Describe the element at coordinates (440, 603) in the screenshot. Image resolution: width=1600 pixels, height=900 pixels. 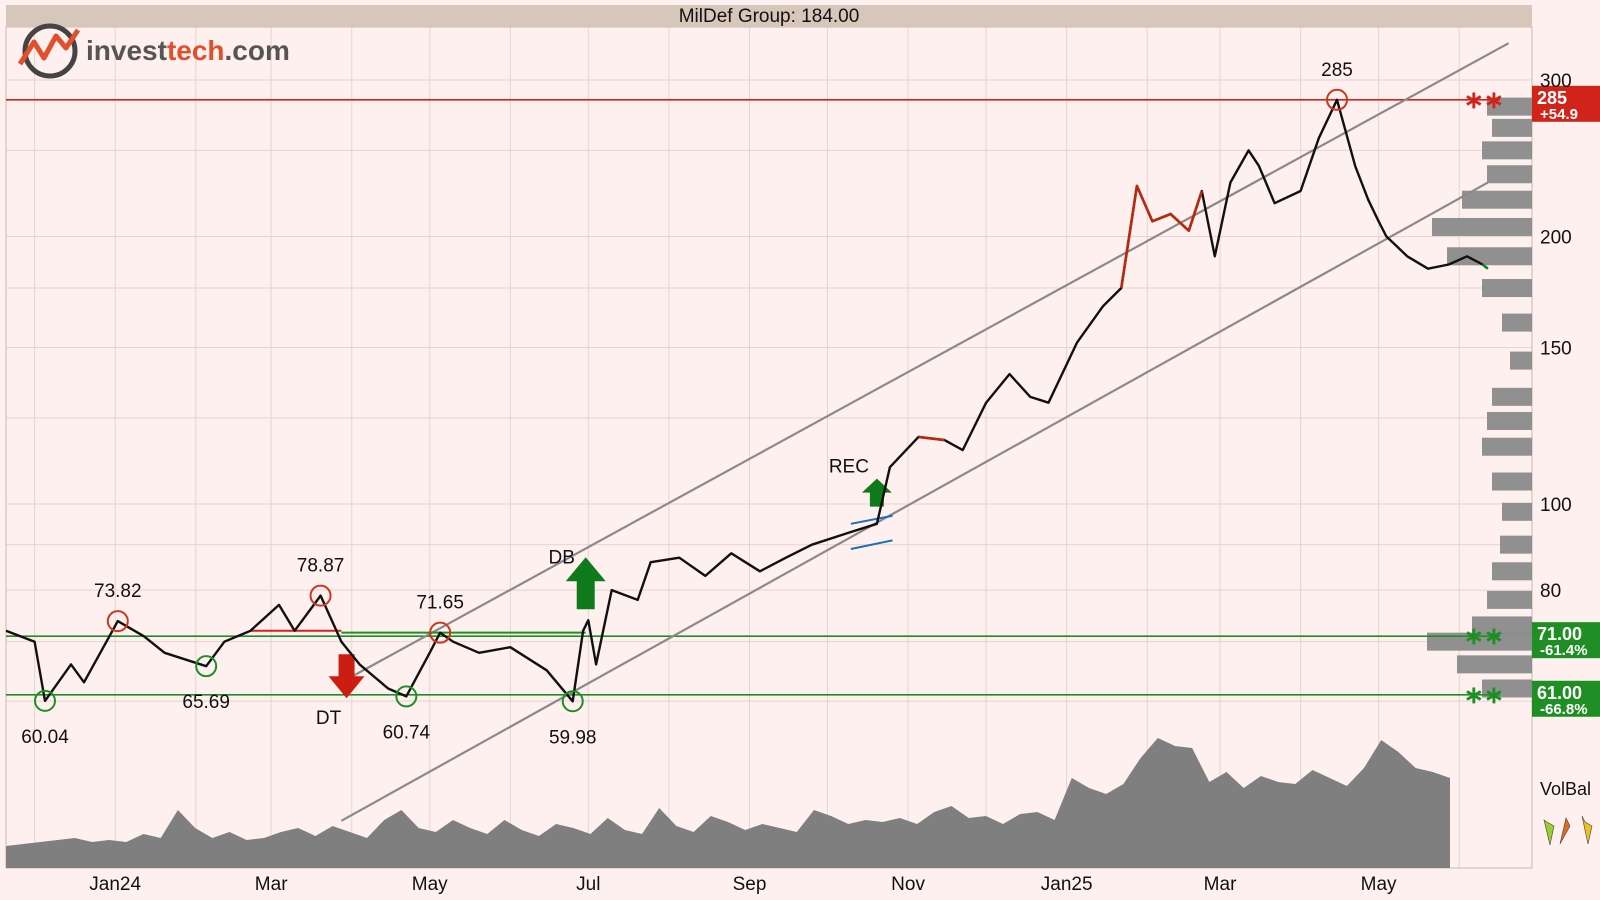
I see `pivot-label: 71.65` at that location.